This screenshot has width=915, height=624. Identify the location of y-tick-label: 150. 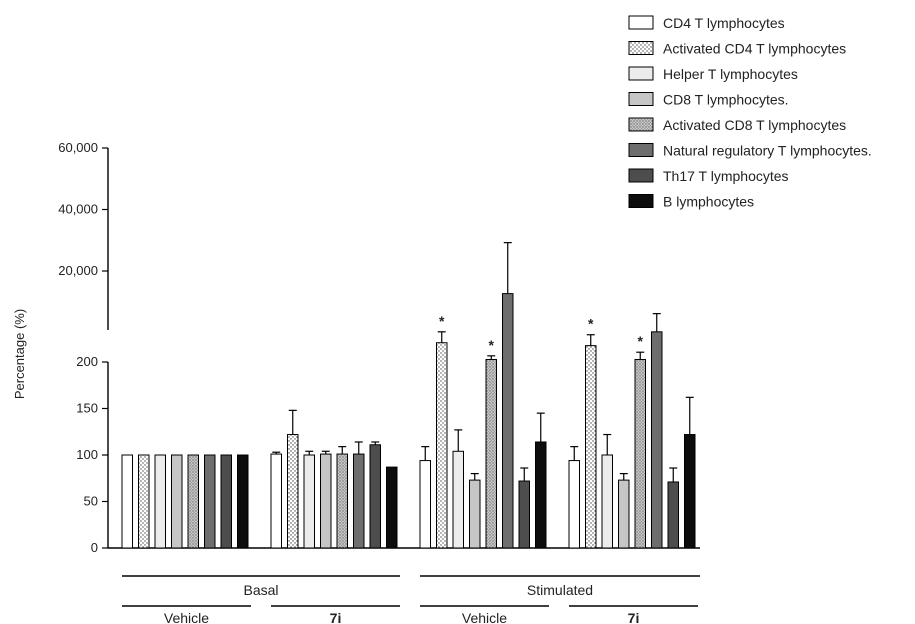
(87, 408).